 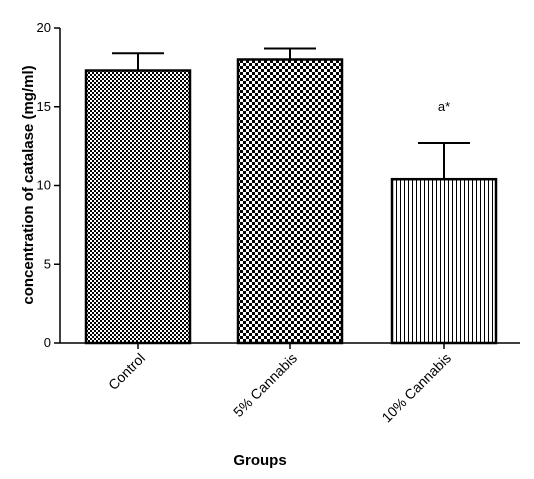 I want to click on y-tick-label: 5, so click(x=47, y=263).